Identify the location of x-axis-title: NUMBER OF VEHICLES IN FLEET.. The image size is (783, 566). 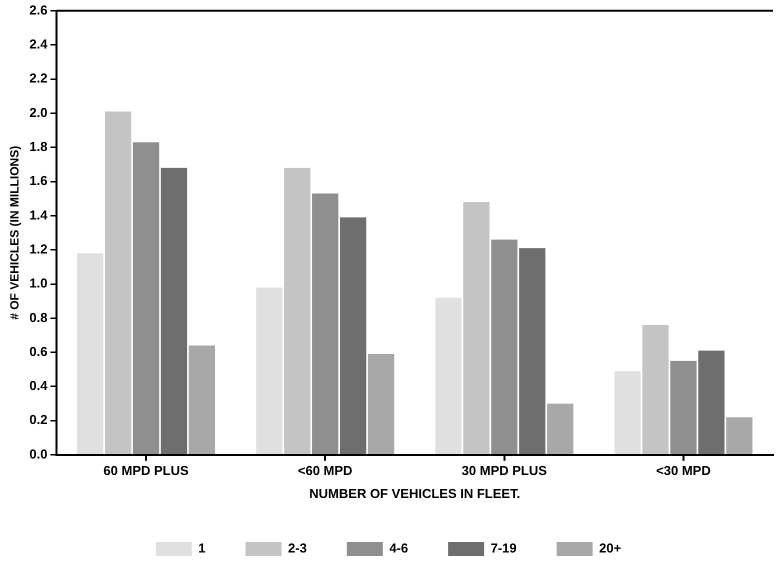
(414, 493).